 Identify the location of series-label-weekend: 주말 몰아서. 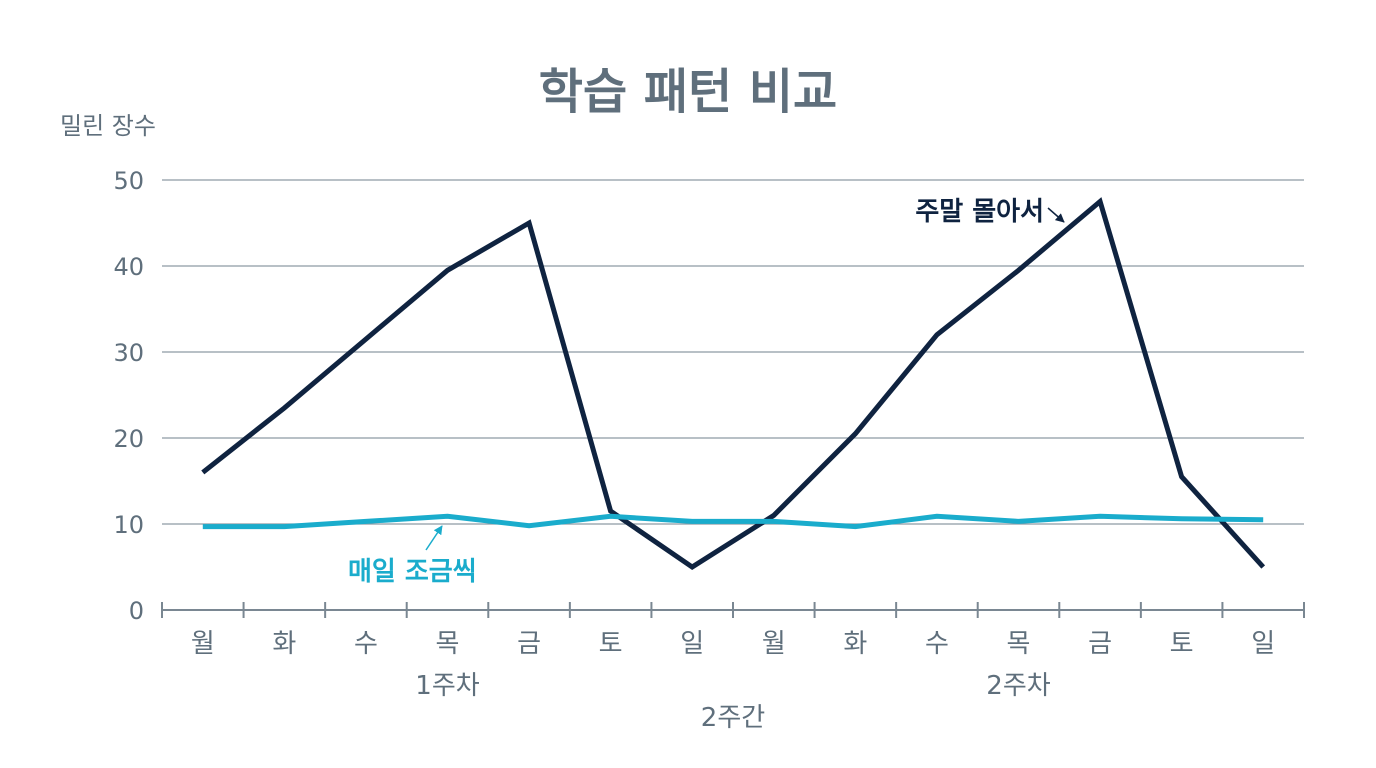
(979, 212).